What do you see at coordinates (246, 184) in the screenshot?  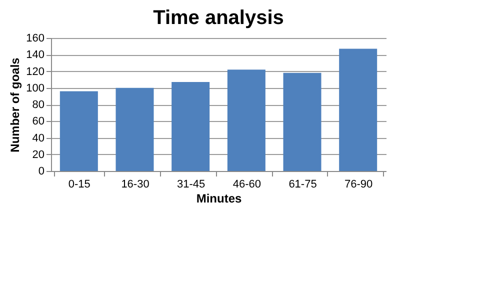 I see `x-tick-label: 46-60` at bounding box center [246, 184].